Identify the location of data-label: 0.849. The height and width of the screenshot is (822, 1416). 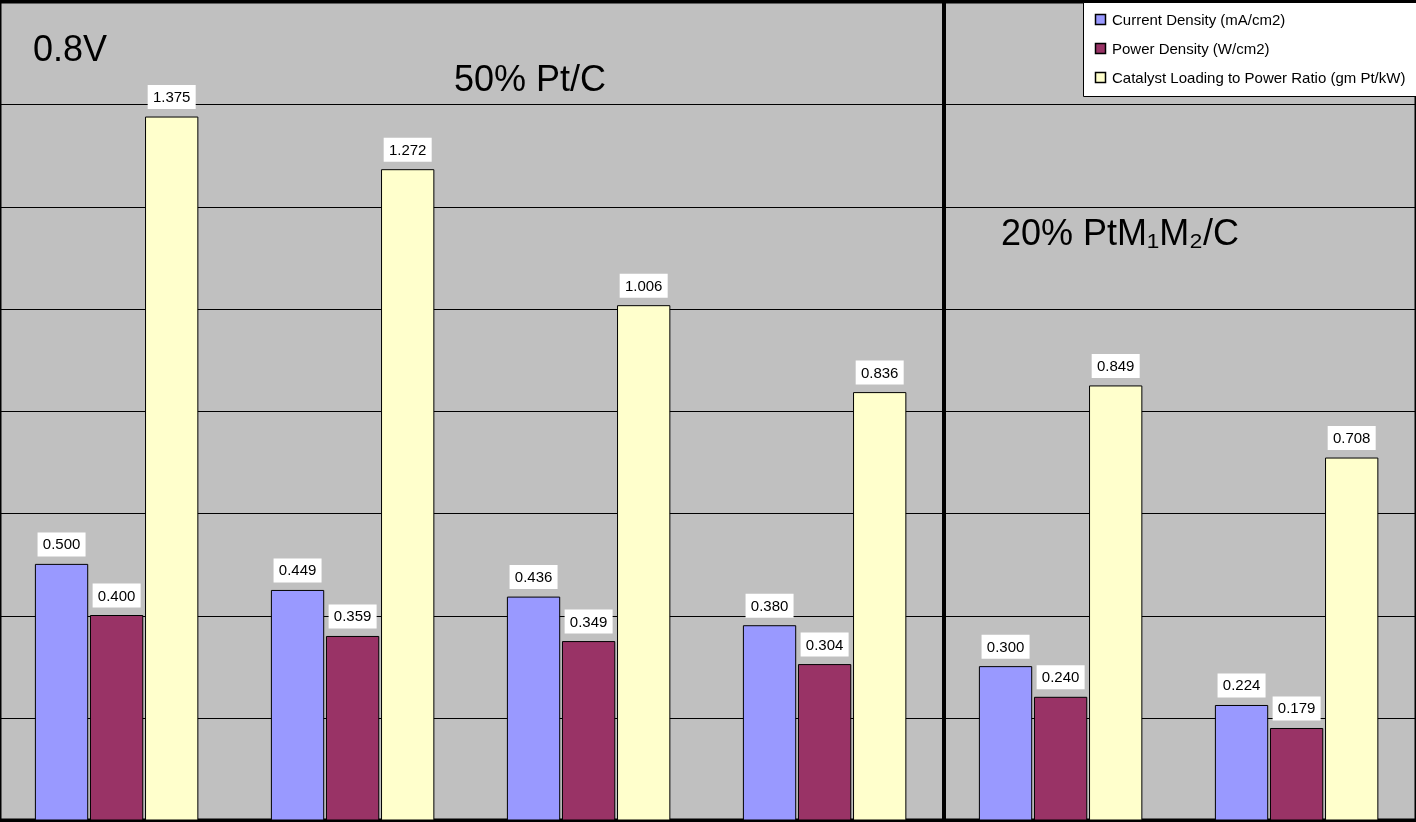
(1115, 365).